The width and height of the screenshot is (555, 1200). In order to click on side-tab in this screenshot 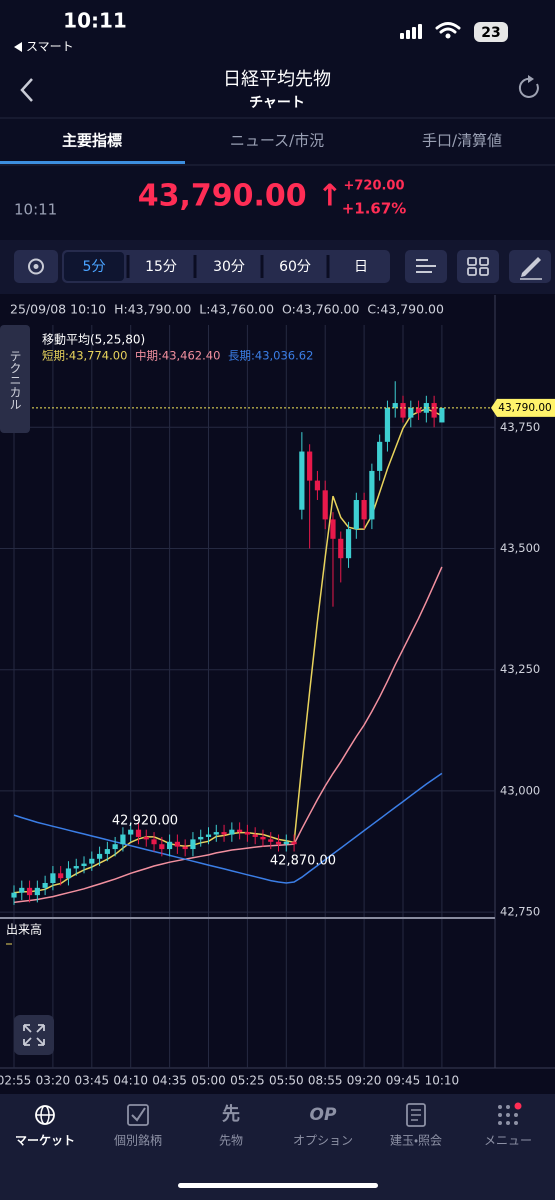, I will do `click(15, 379)`.